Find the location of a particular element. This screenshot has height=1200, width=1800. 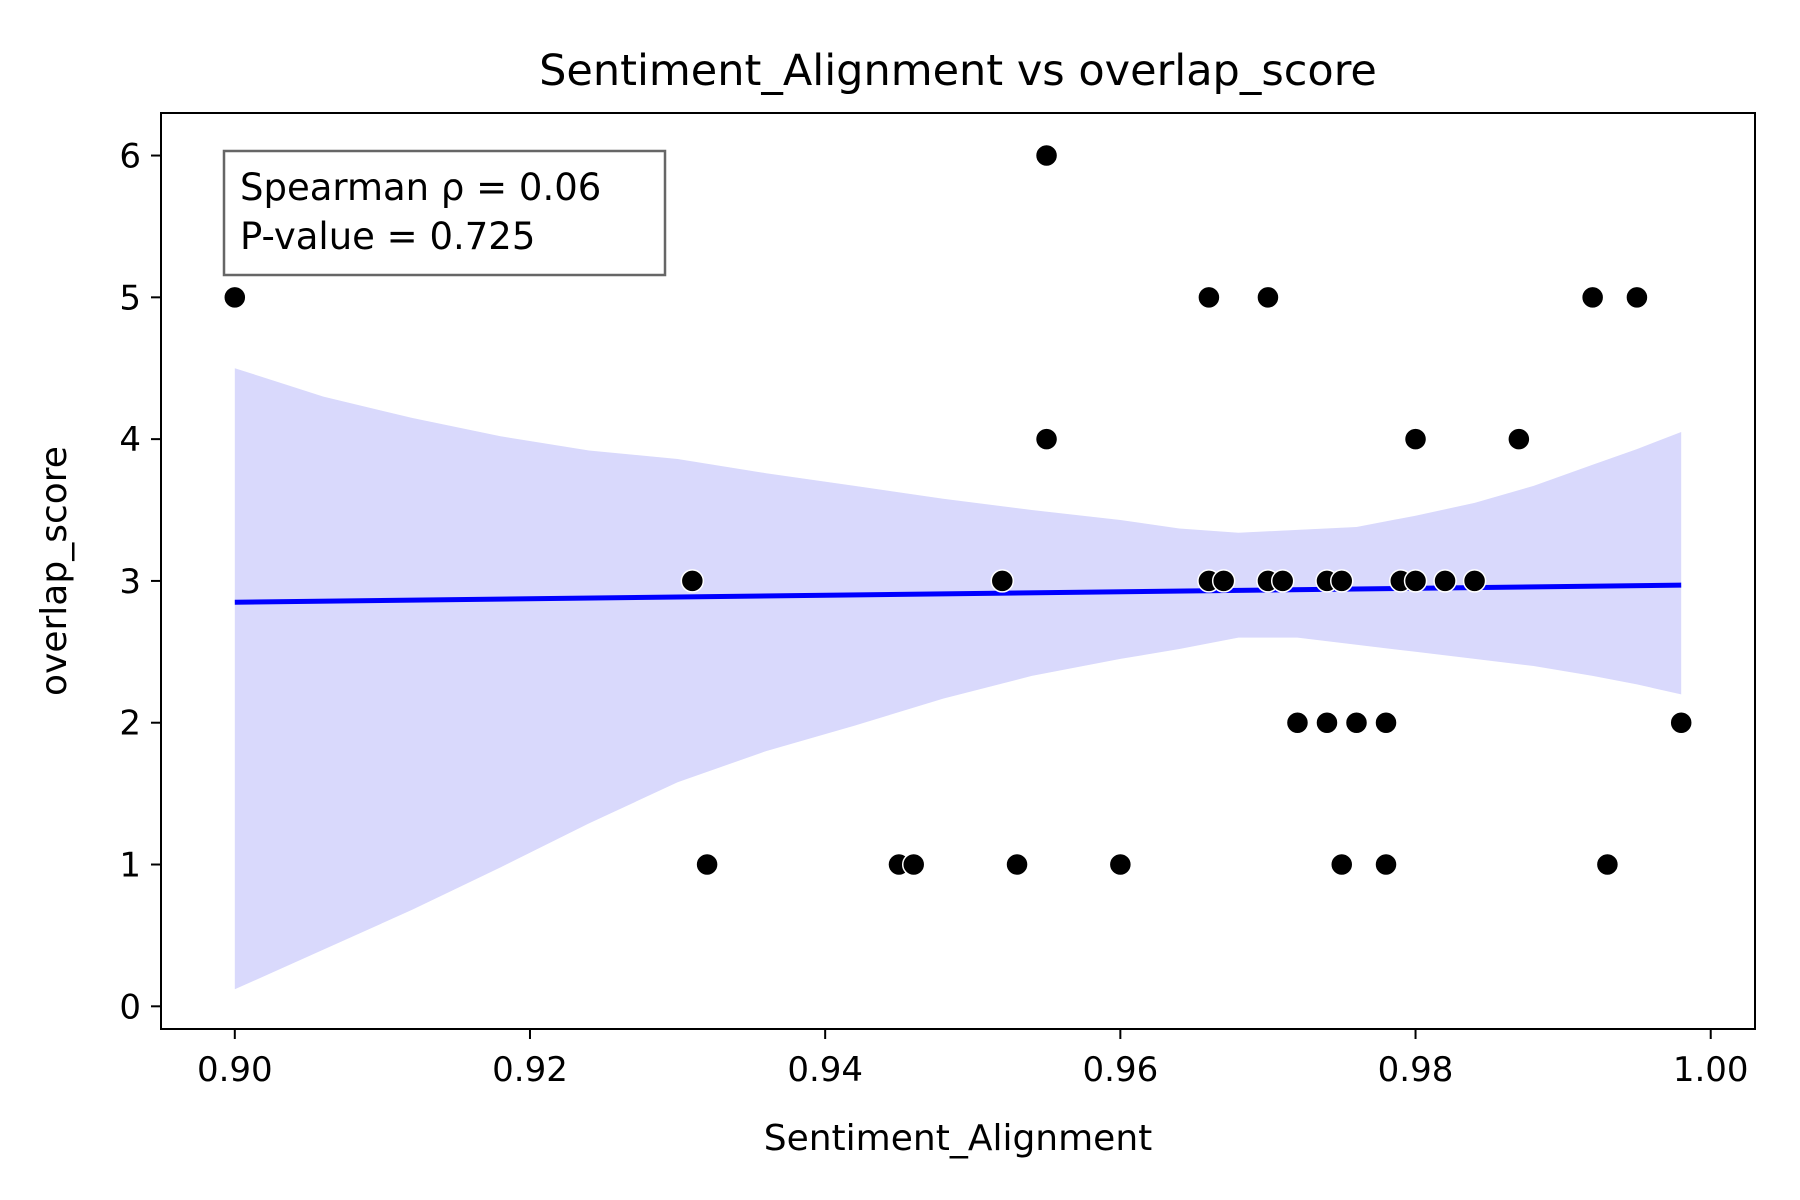

x-tick-label: 1.00 is located at coordinates (1711, 1070).